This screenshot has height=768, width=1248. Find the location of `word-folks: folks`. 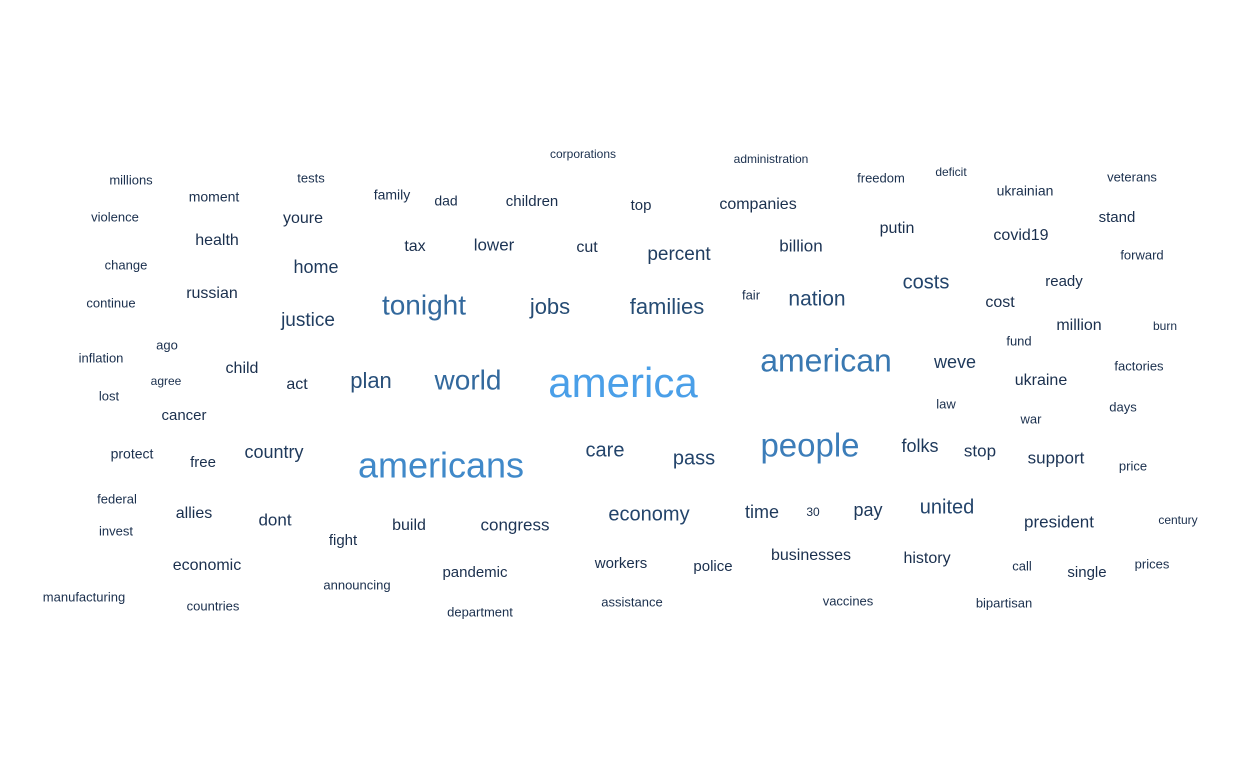

word-folks: folks is located at coordinates (919, 446).